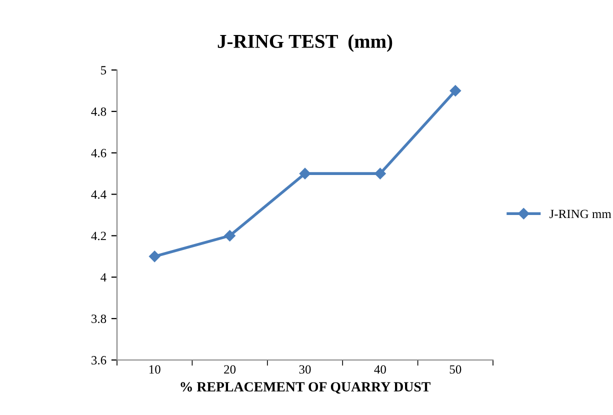 This screenshot has width=613, height=415. Describe the element at coordinates (456, 369) in the screenshot. I see `x-tick-label: 50` at that location.